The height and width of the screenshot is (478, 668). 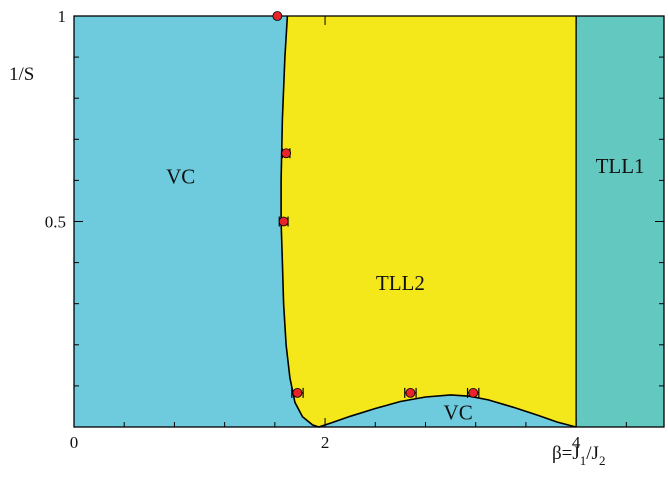 I want to click on x-tick-label: 4, so click(x=576, y=442).